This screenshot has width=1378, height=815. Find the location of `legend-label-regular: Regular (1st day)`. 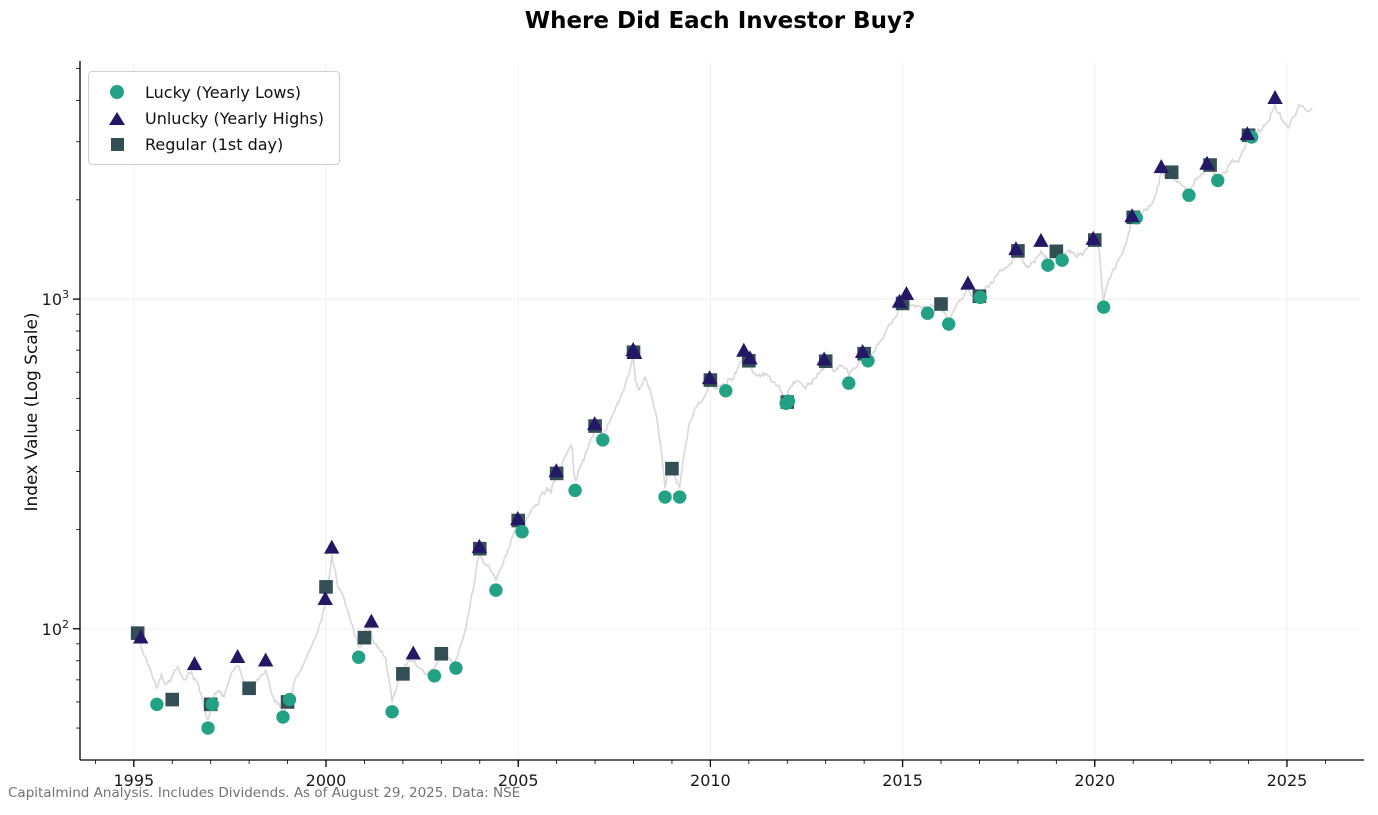

legend-label-regular: Regular (1st day) is located at coordinates (214, 144).